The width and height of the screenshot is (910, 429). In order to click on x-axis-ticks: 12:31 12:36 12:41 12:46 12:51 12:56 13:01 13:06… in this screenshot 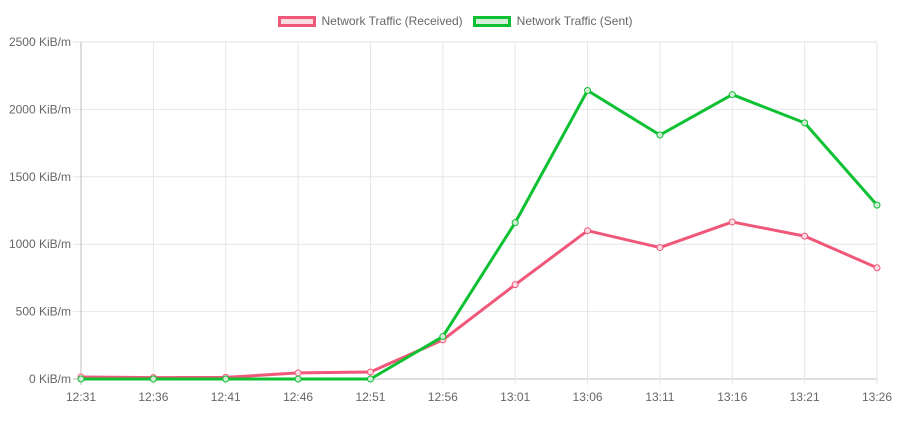, I will do `click(479, 397)`.